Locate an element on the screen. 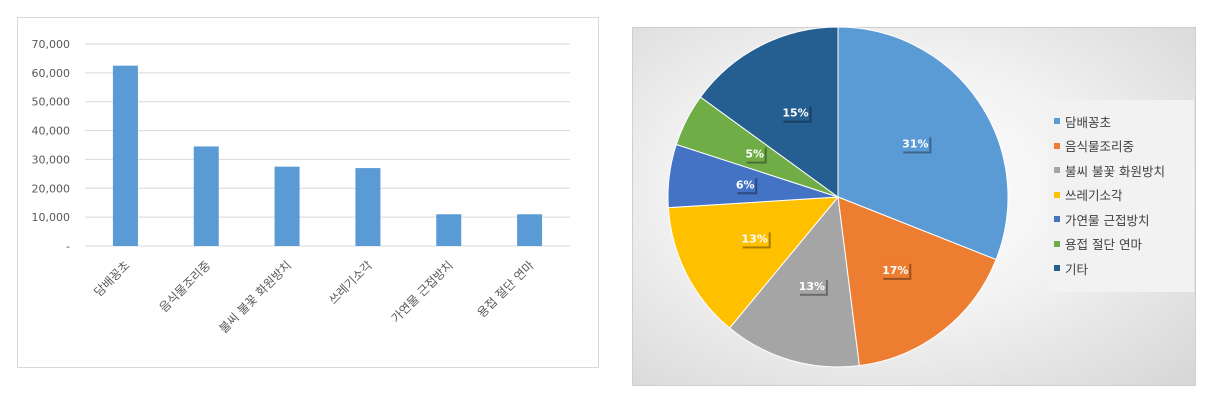  y-tick-label: 20,000 is located at coordinates (51, 188).